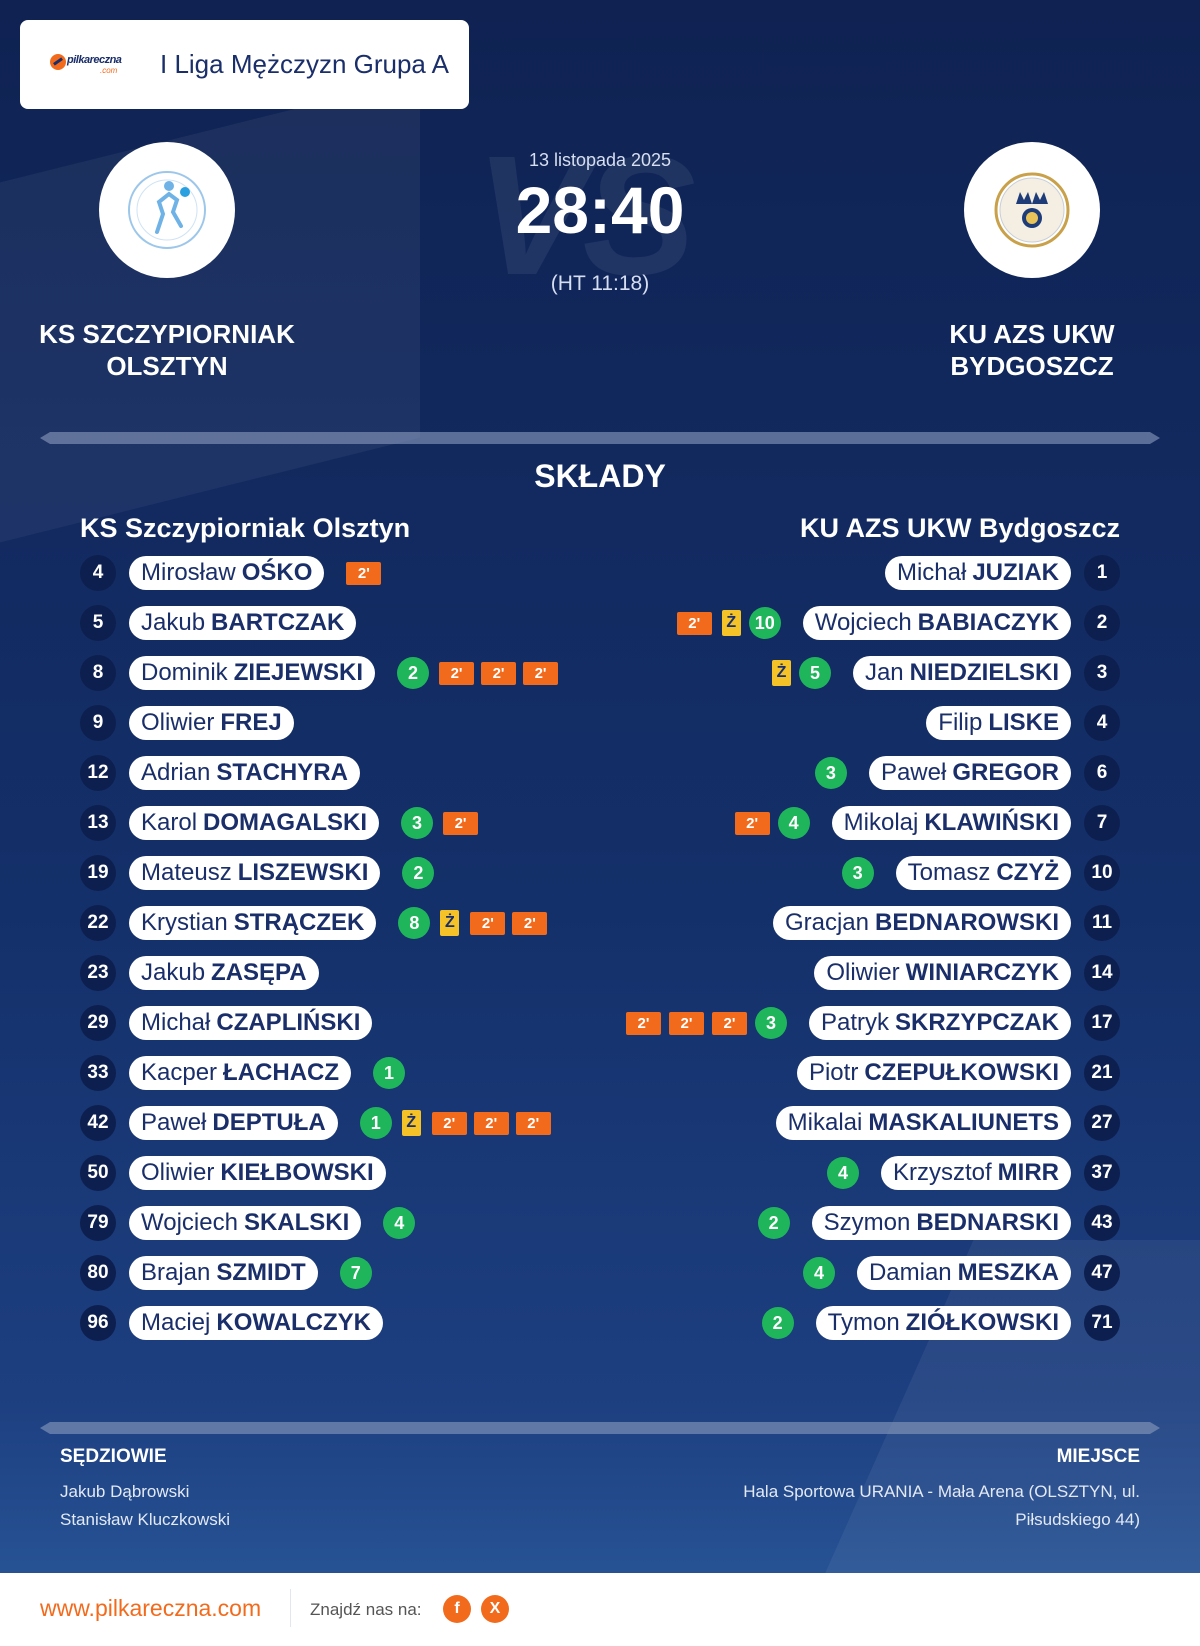  Describe the element at coordinates (495, 1609) in the screenshot. I see `x-icon: X` at that location.